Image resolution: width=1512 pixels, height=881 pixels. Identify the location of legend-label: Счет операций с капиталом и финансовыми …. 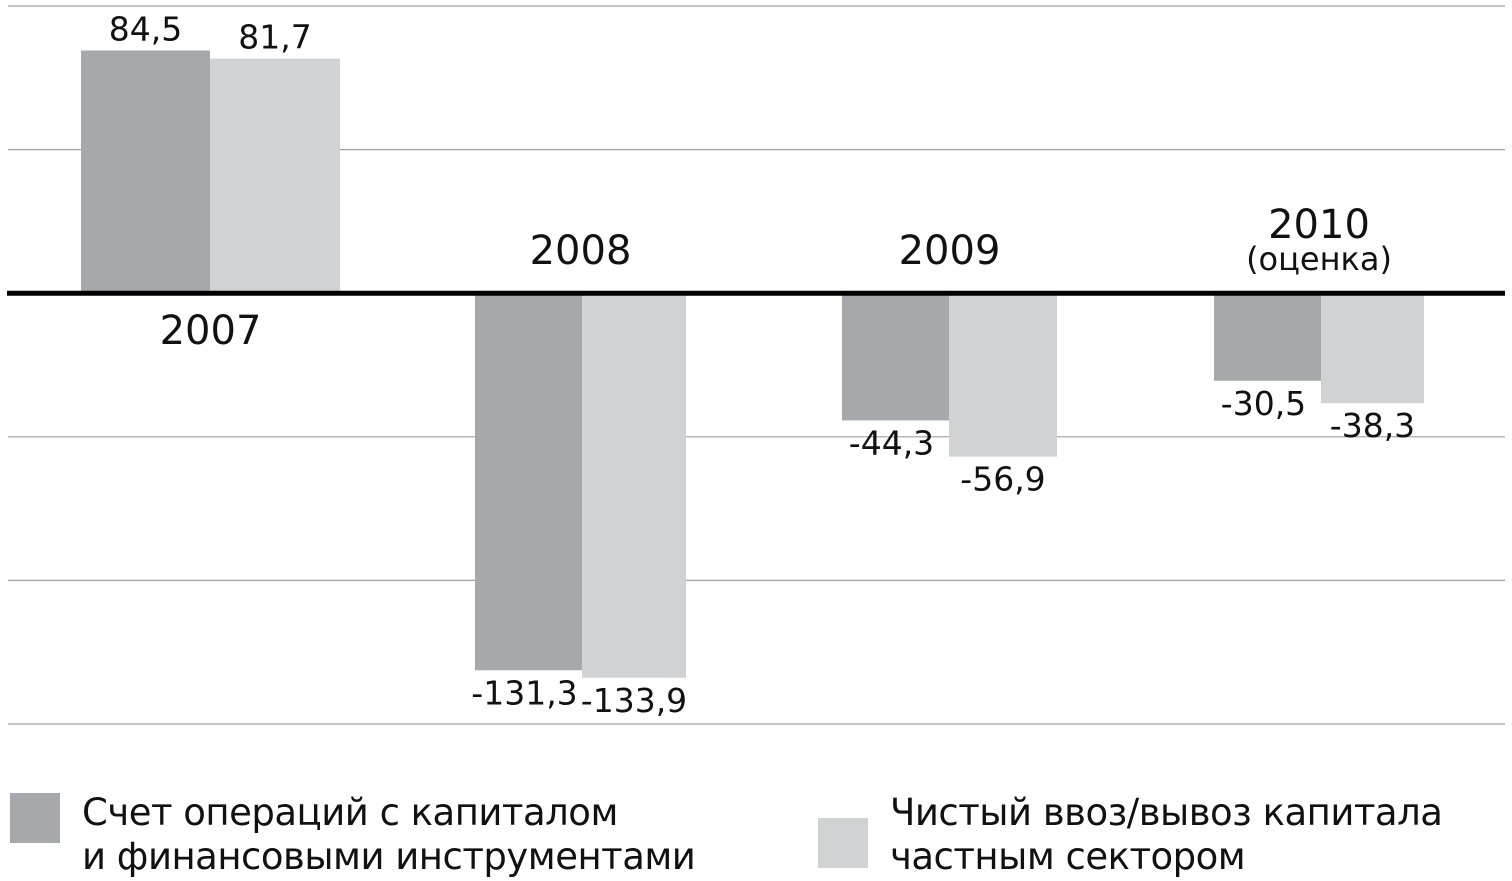
(389, 835).